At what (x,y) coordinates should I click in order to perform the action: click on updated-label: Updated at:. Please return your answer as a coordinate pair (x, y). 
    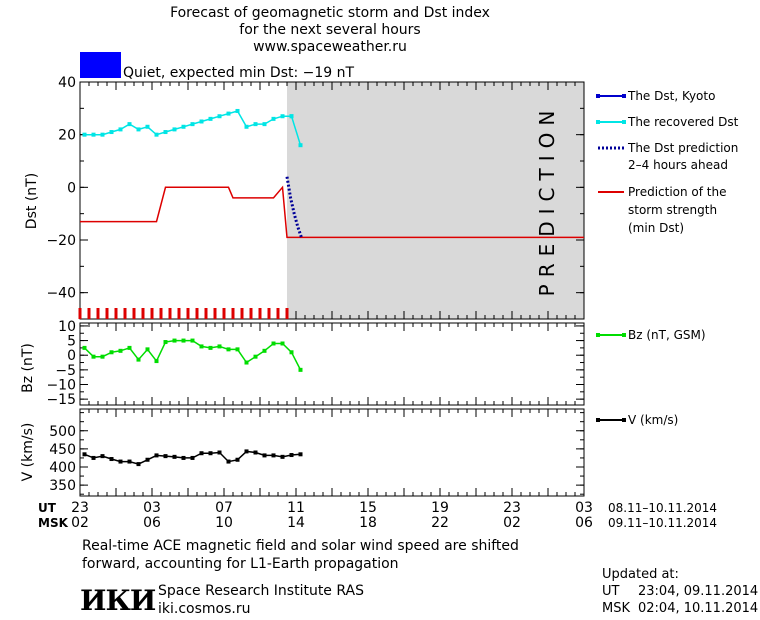
    Looking at the image, I should click on (640, 574).